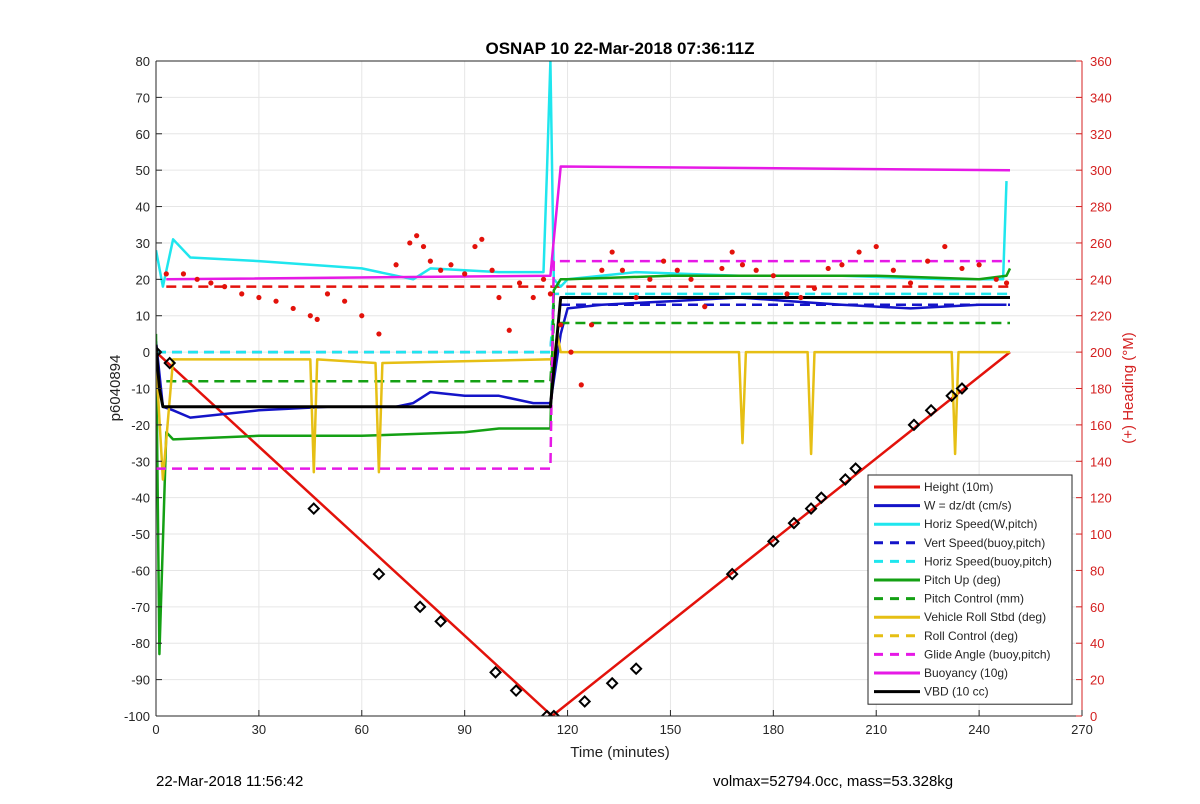 Image resolution: width=1200 pixels, height=804 pixels. What do you see at coordinates (1101, 170) in the screenshot?
I see `y-right-tick-label: 300` at bounding box center [1101, 170].